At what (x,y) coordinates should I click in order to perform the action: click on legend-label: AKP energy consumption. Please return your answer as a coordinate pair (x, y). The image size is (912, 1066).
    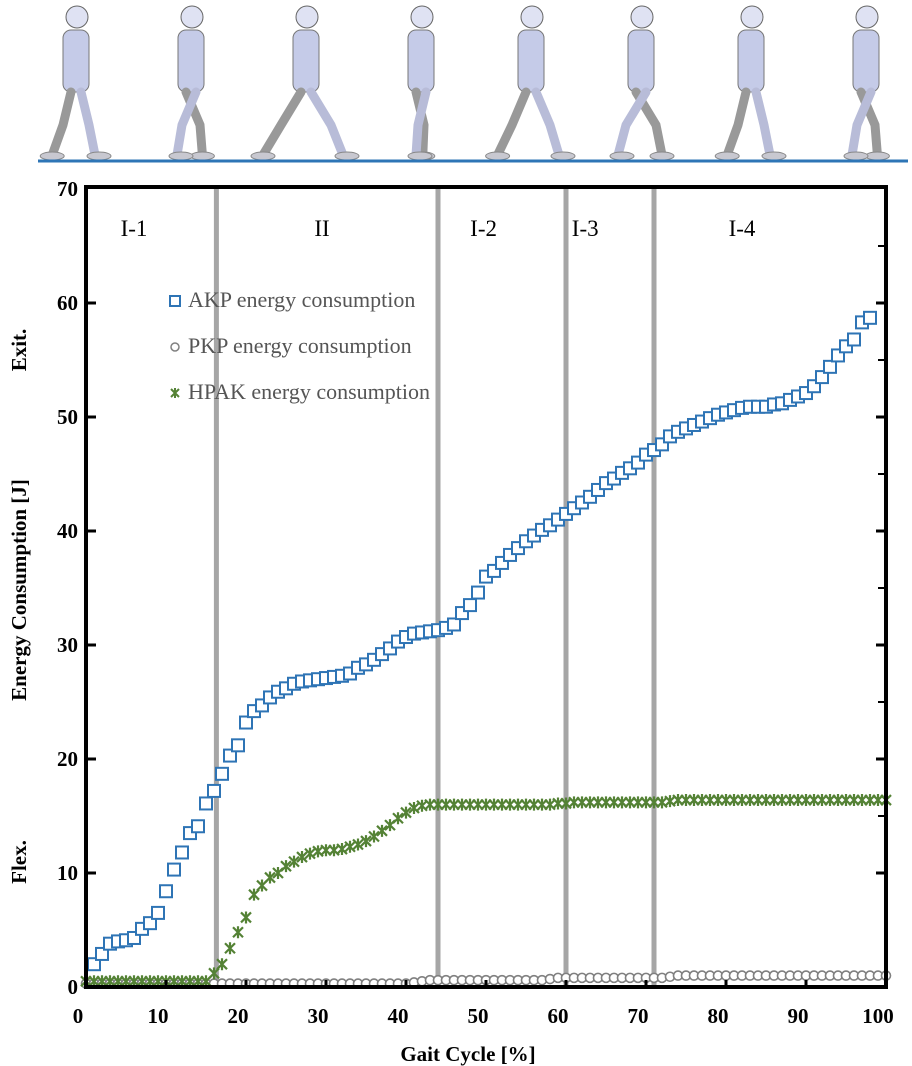
    Looking at the image, I should click on (301, 299).